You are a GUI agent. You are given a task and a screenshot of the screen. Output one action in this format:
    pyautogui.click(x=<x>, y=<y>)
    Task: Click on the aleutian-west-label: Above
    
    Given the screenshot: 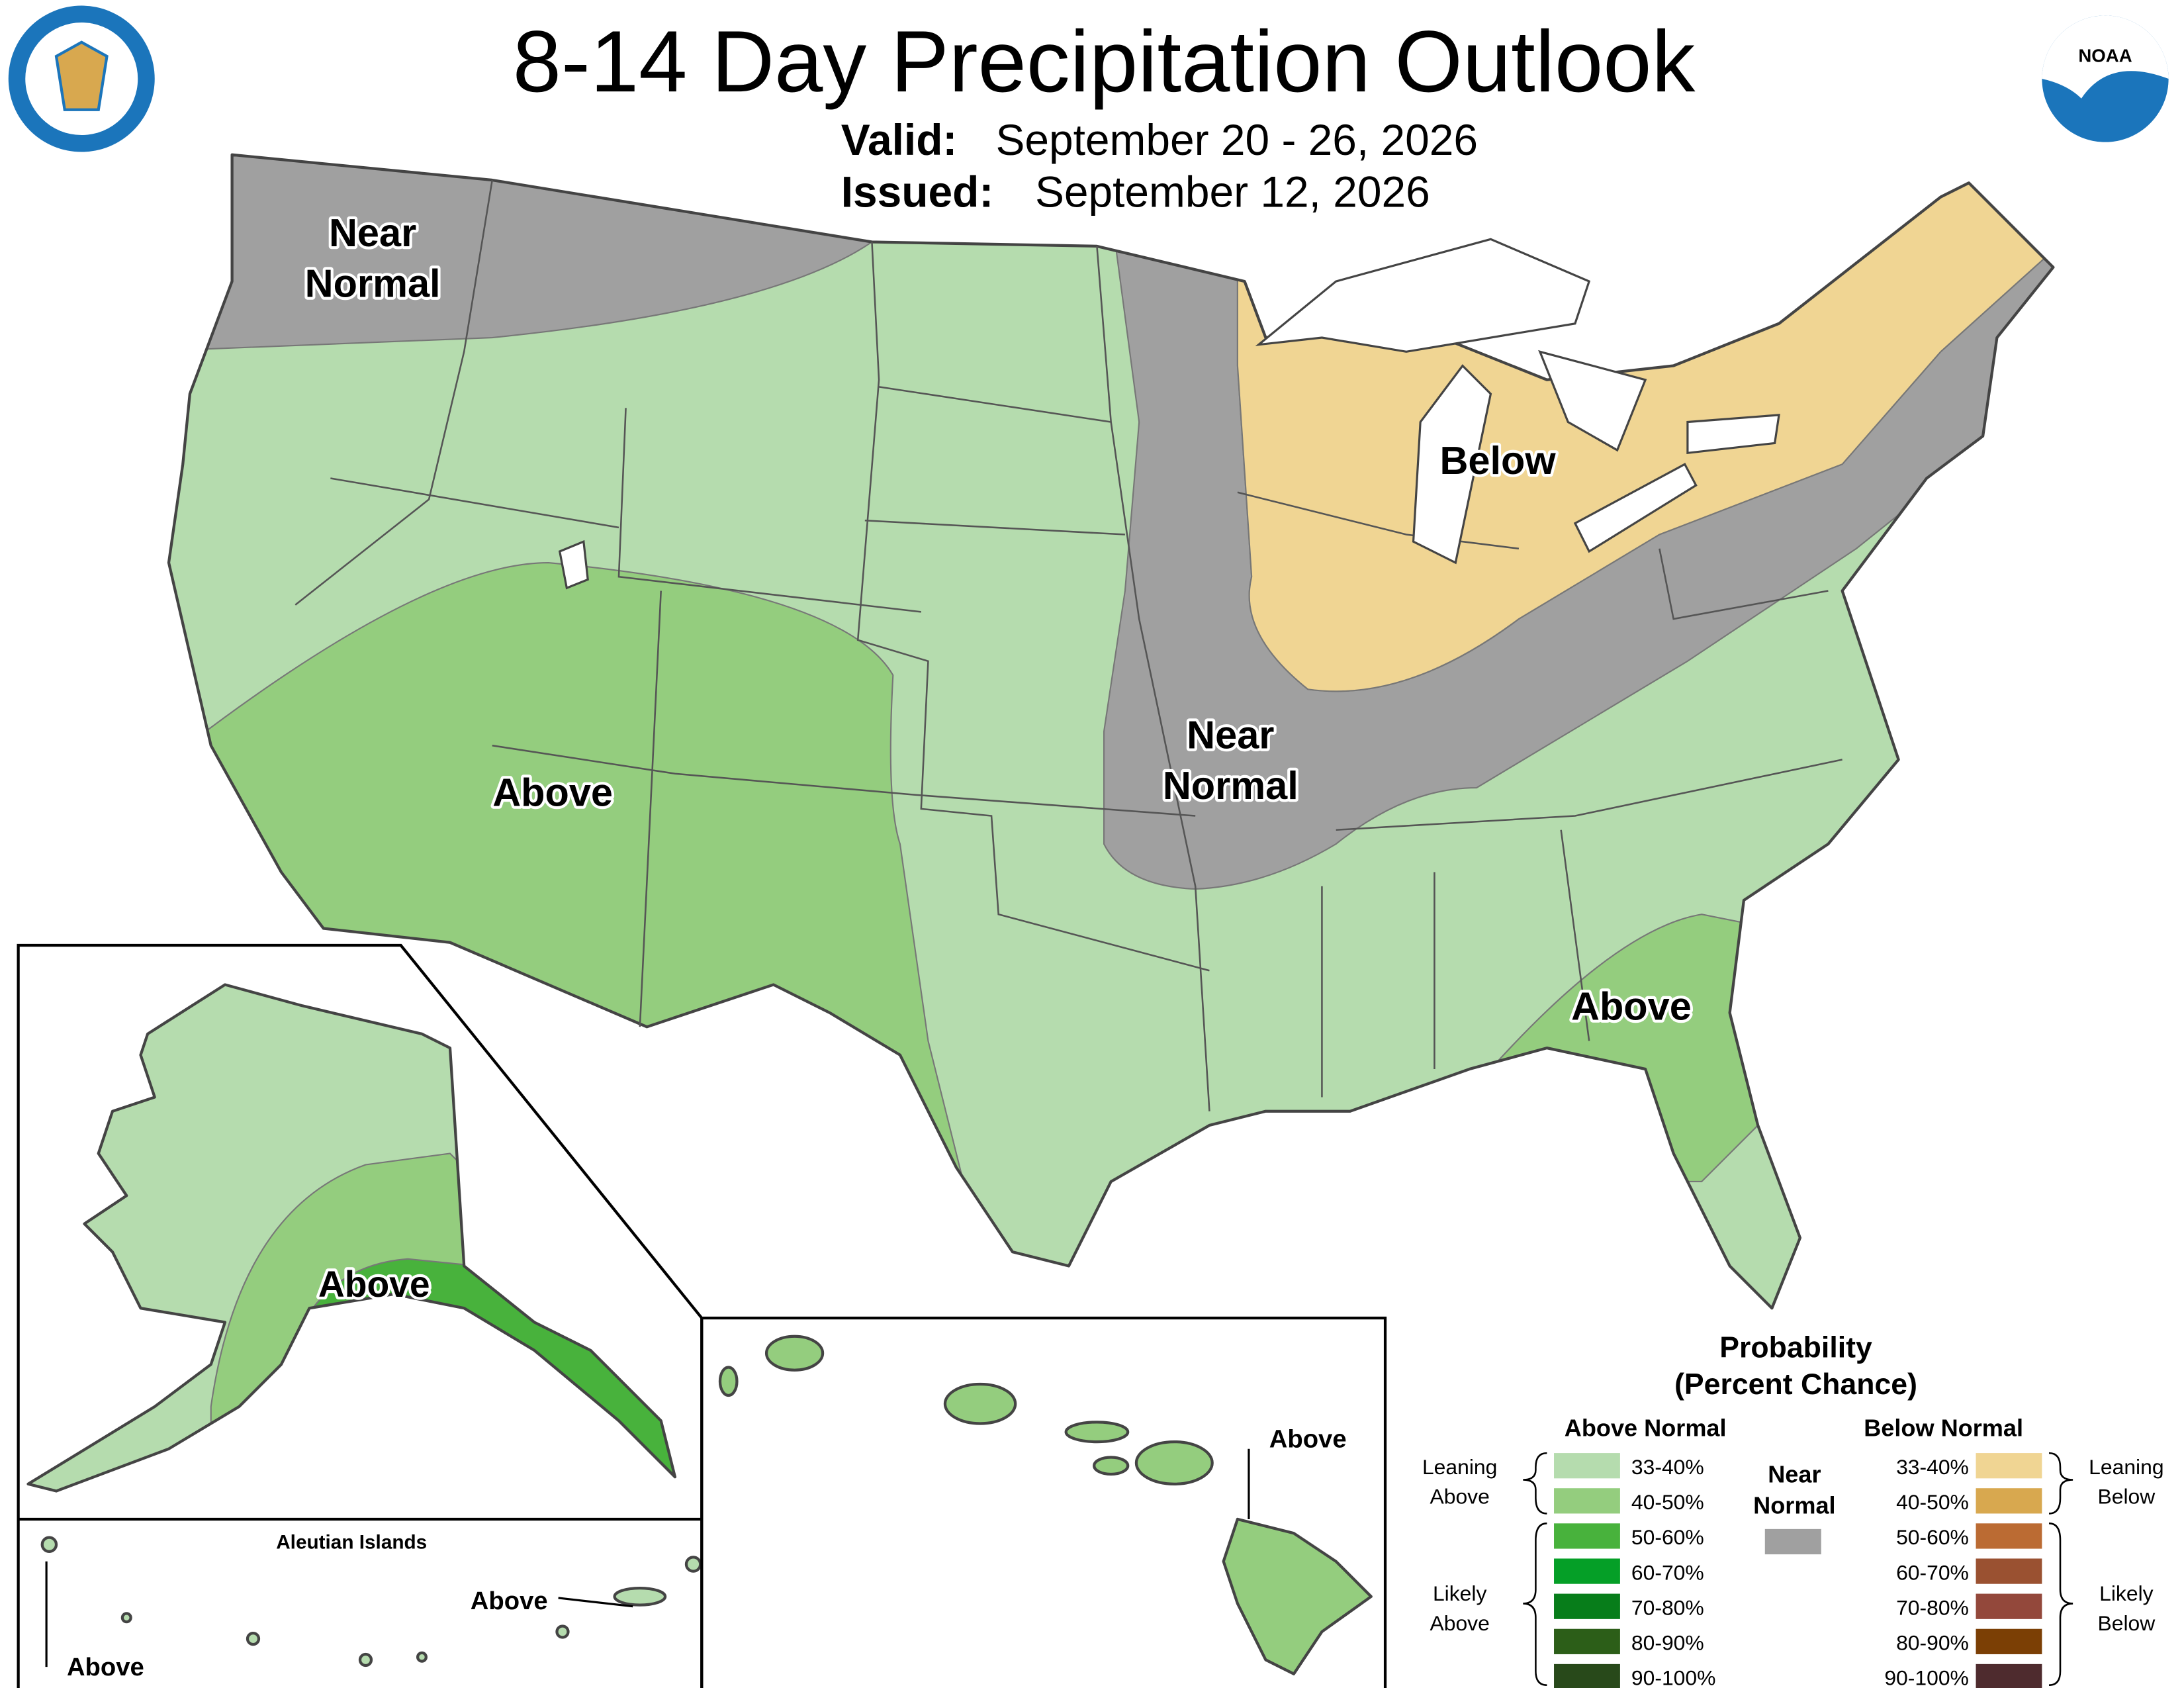 What is the action you would take?
    pyautogui.click(x=105, y=1667)
    